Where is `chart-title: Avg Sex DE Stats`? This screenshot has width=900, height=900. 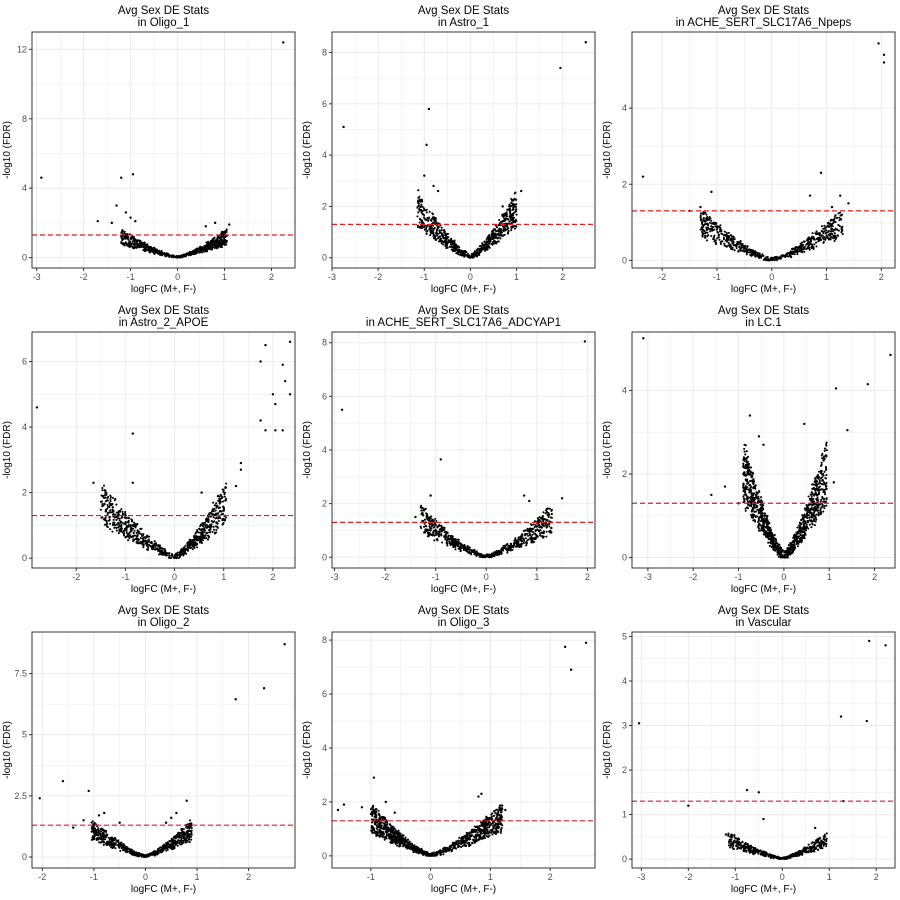 chart-title: Avg Sex DE Stats is located at coordinates (463, 311).